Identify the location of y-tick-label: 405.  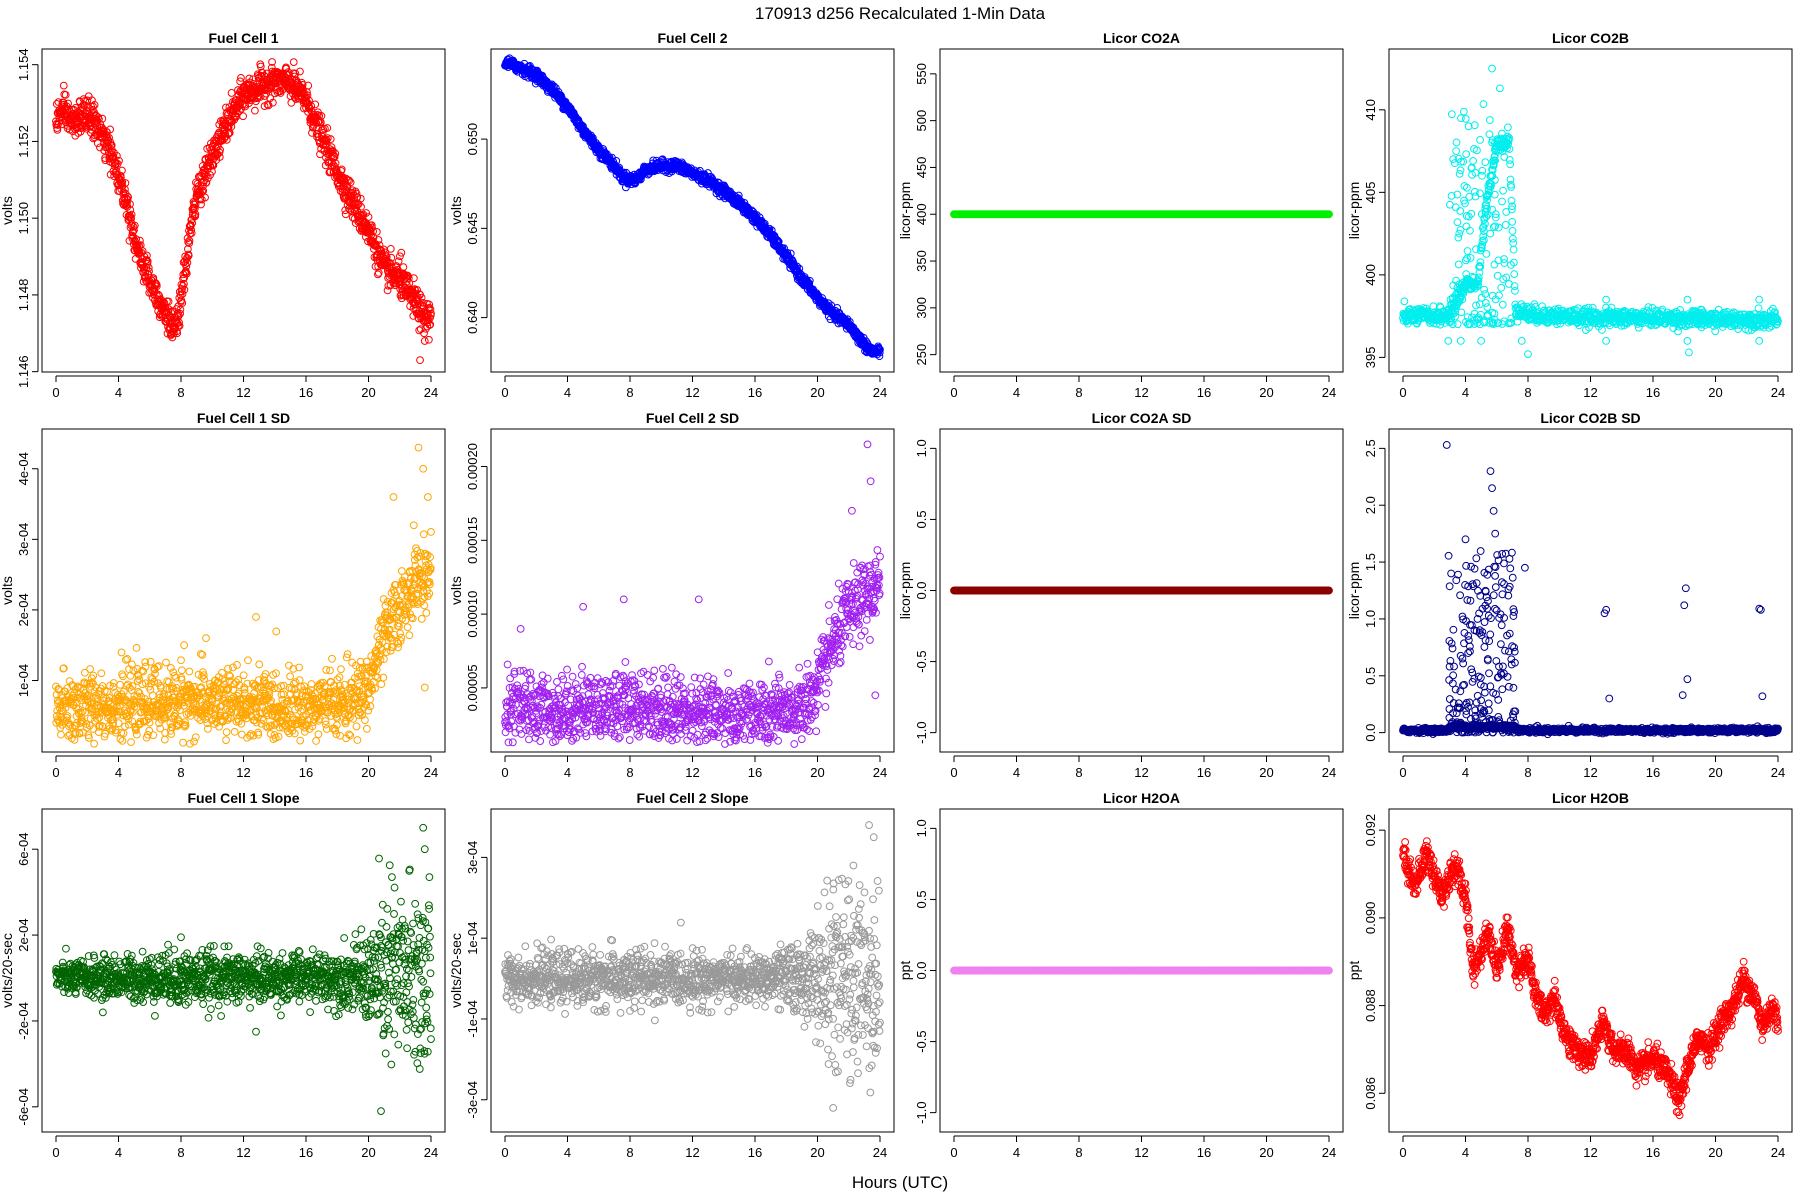
(1370, 192).